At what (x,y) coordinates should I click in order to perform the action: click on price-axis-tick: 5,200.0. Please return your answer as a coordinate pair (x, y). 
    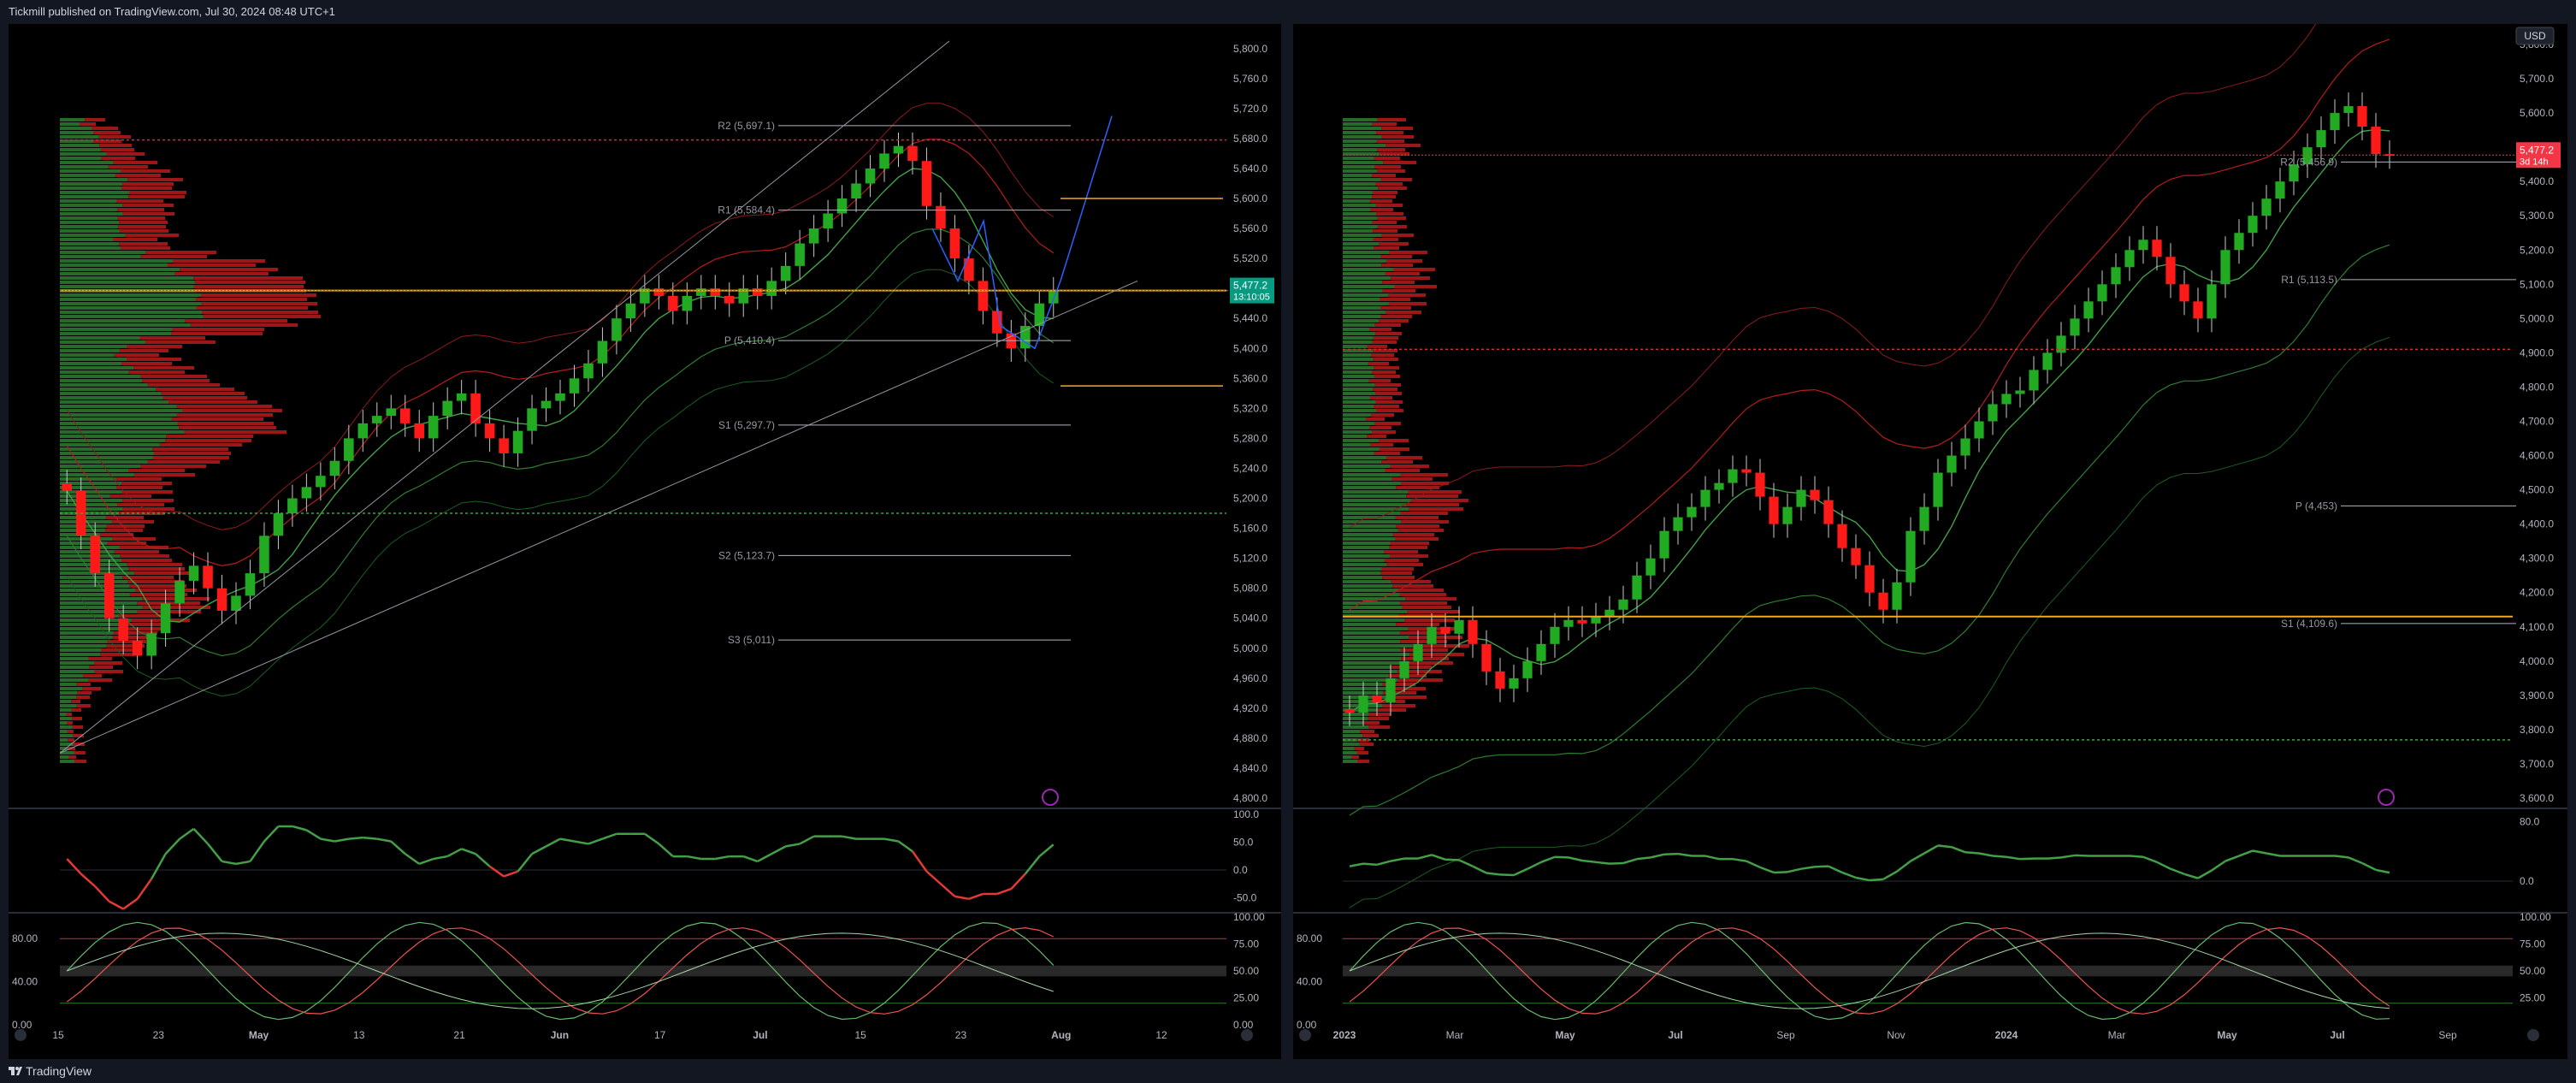
    Looking at the image, I should click on (1250, 499).